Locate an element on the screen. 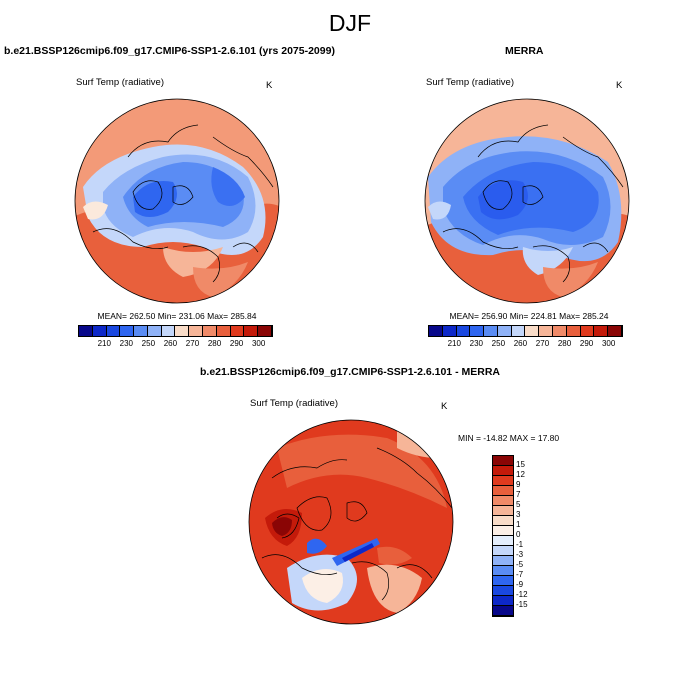 Image resolution: width=700 pixels, height=700 pixels. panel-2-units-label: K is located at coordinates (619, 85).